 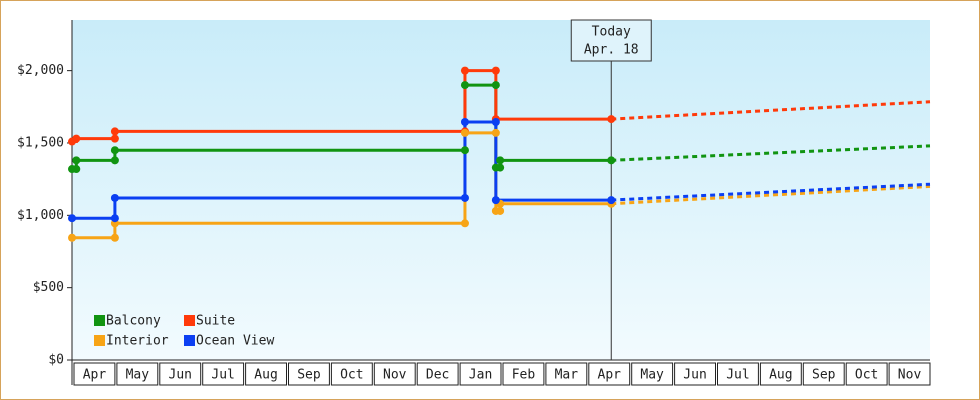 What do you see at coordinates (137, 341) in the screenshot?
I see `legend-label: Interior` at bounding box center [137, 341].